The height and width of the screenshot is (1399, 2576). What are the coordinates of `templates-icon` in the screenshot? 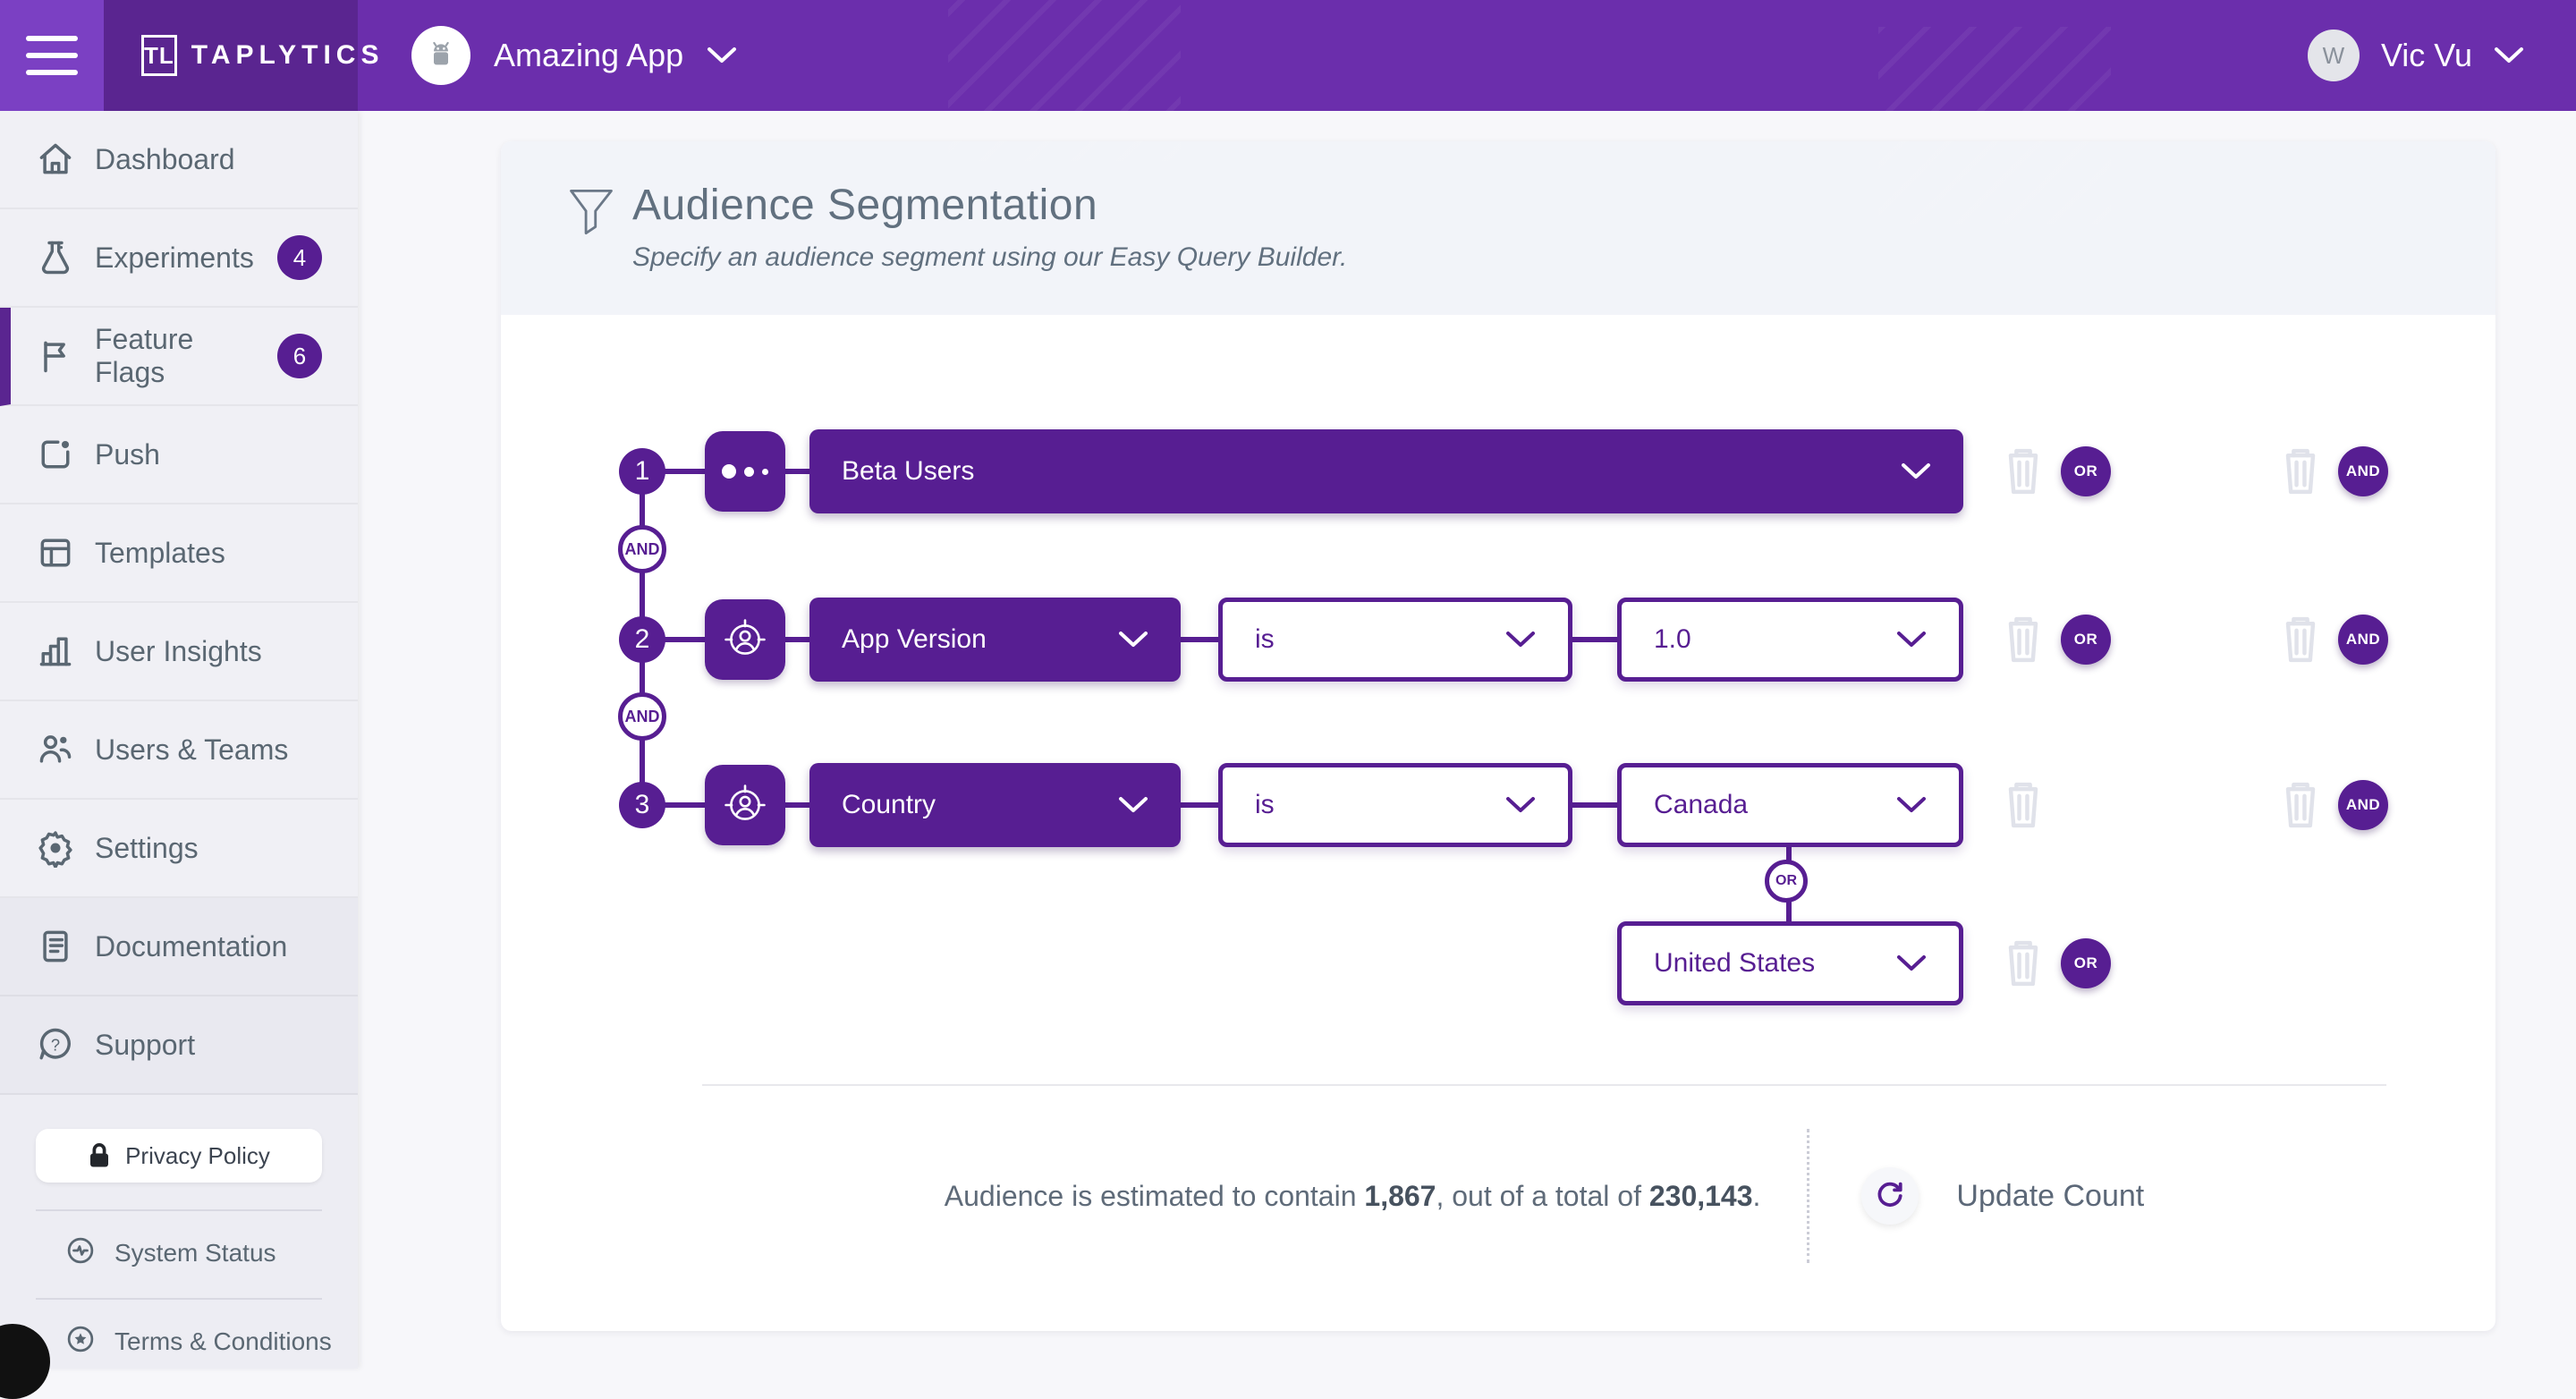 It's located at (55, 552).